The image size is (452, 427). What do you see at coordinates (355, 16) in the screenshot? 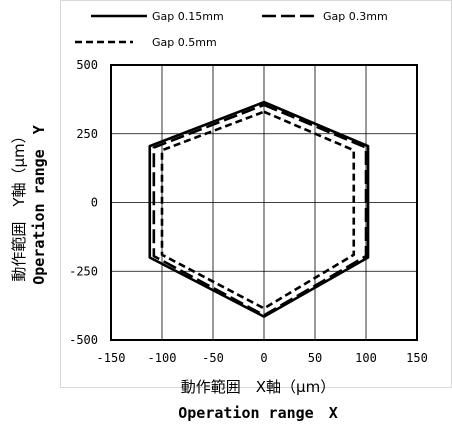
I see `legend-label-2: Gap 0.3mm` at bounding box center [355, 16].